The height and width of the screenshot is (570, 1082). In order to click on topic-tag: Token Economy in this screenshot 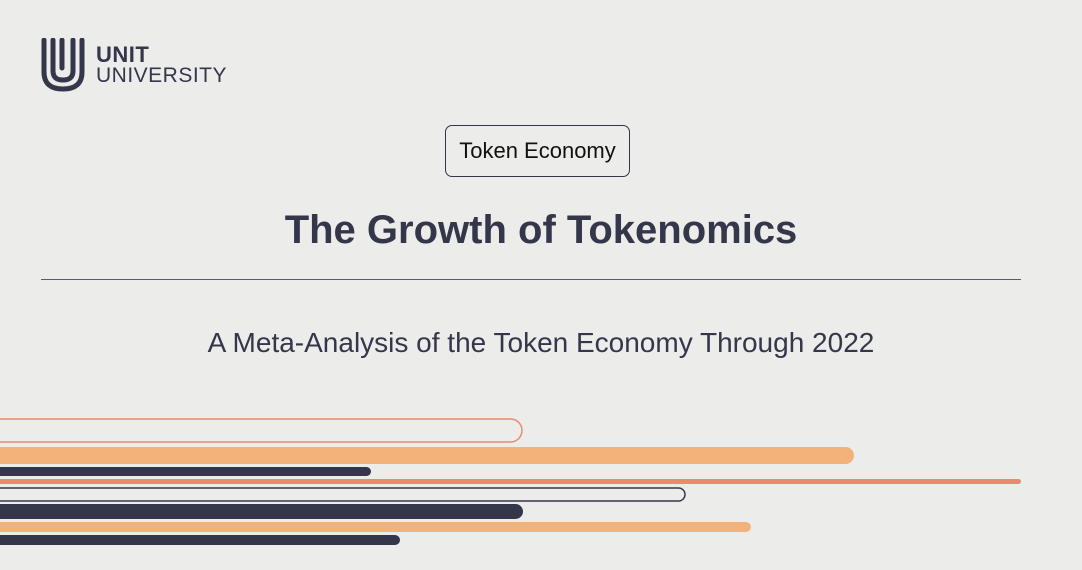, I will do `click(537, 151)`.